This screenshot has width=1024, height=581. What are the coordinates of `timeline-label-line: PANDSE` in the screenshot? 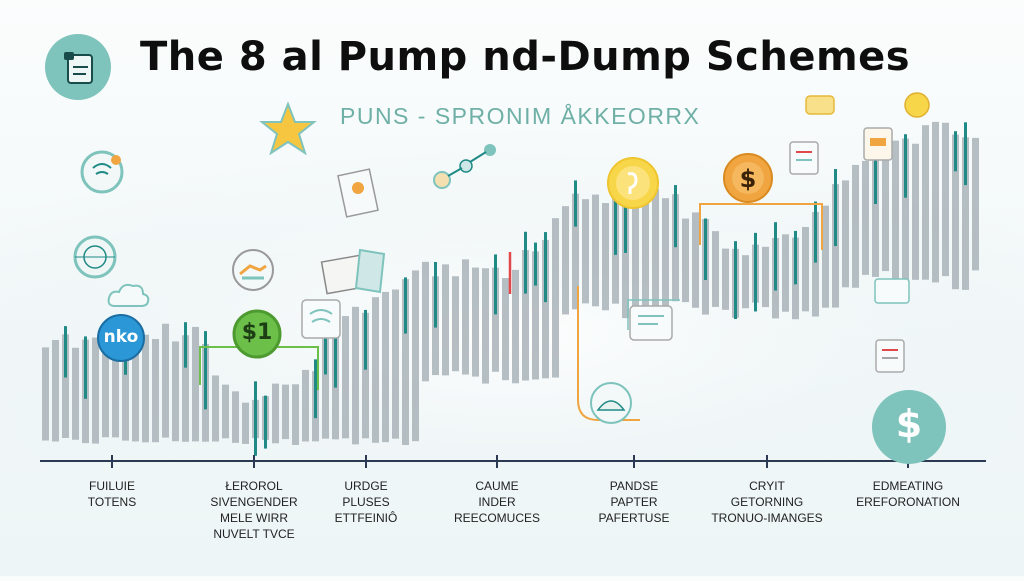 It's located at (634, 486).